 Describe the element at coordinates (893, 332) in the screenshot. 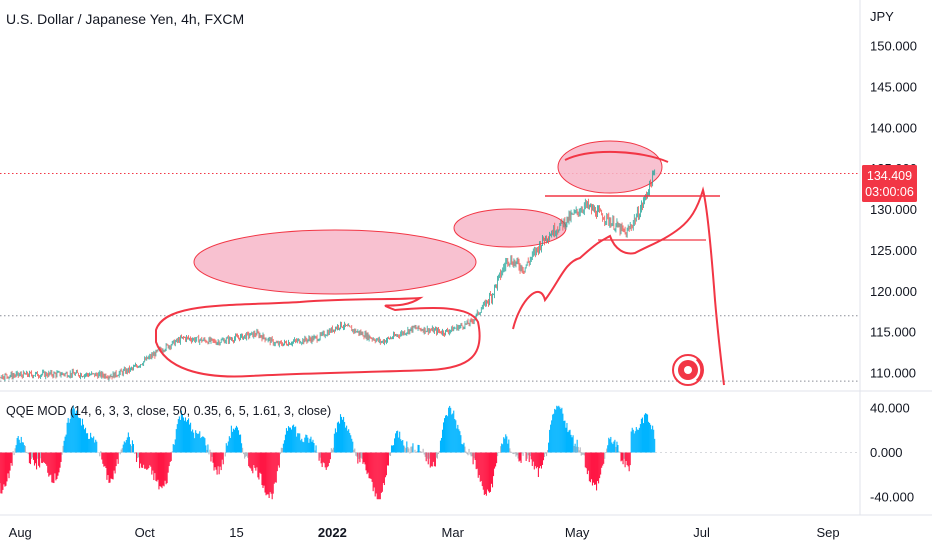

I see `price-tick-label: 115.000` at that location.